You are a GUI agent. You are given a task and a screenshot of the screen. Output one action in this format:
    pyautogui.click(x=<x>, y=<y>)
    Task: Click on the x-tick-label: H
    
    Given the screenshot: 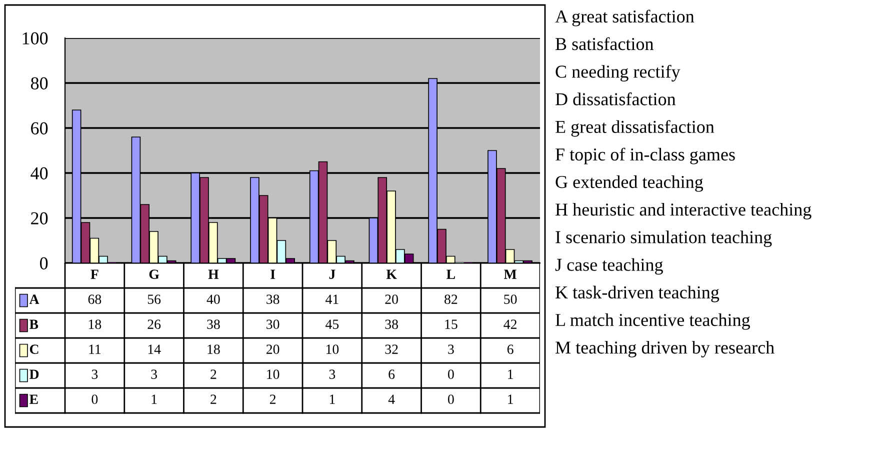 What is the action you would take?
    pyautogui.click(x=213, y=274)
    